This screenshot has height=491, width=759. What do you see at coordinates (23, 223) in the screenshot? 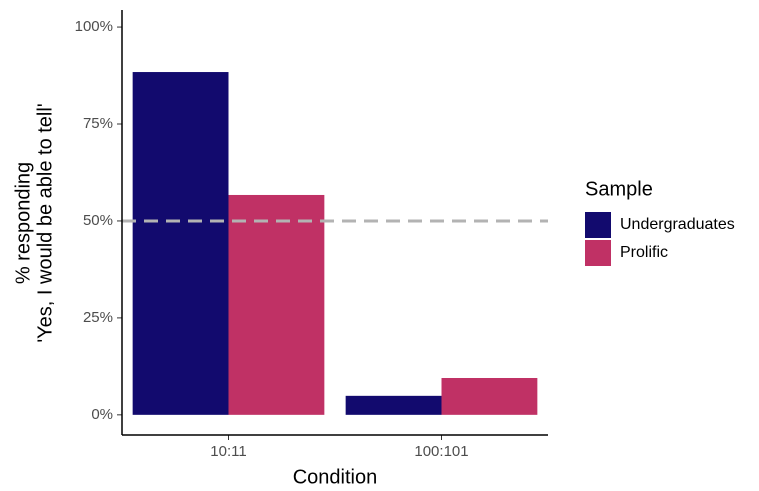
I see `y-axis-title: % responding` at bounding box center [23, 223].